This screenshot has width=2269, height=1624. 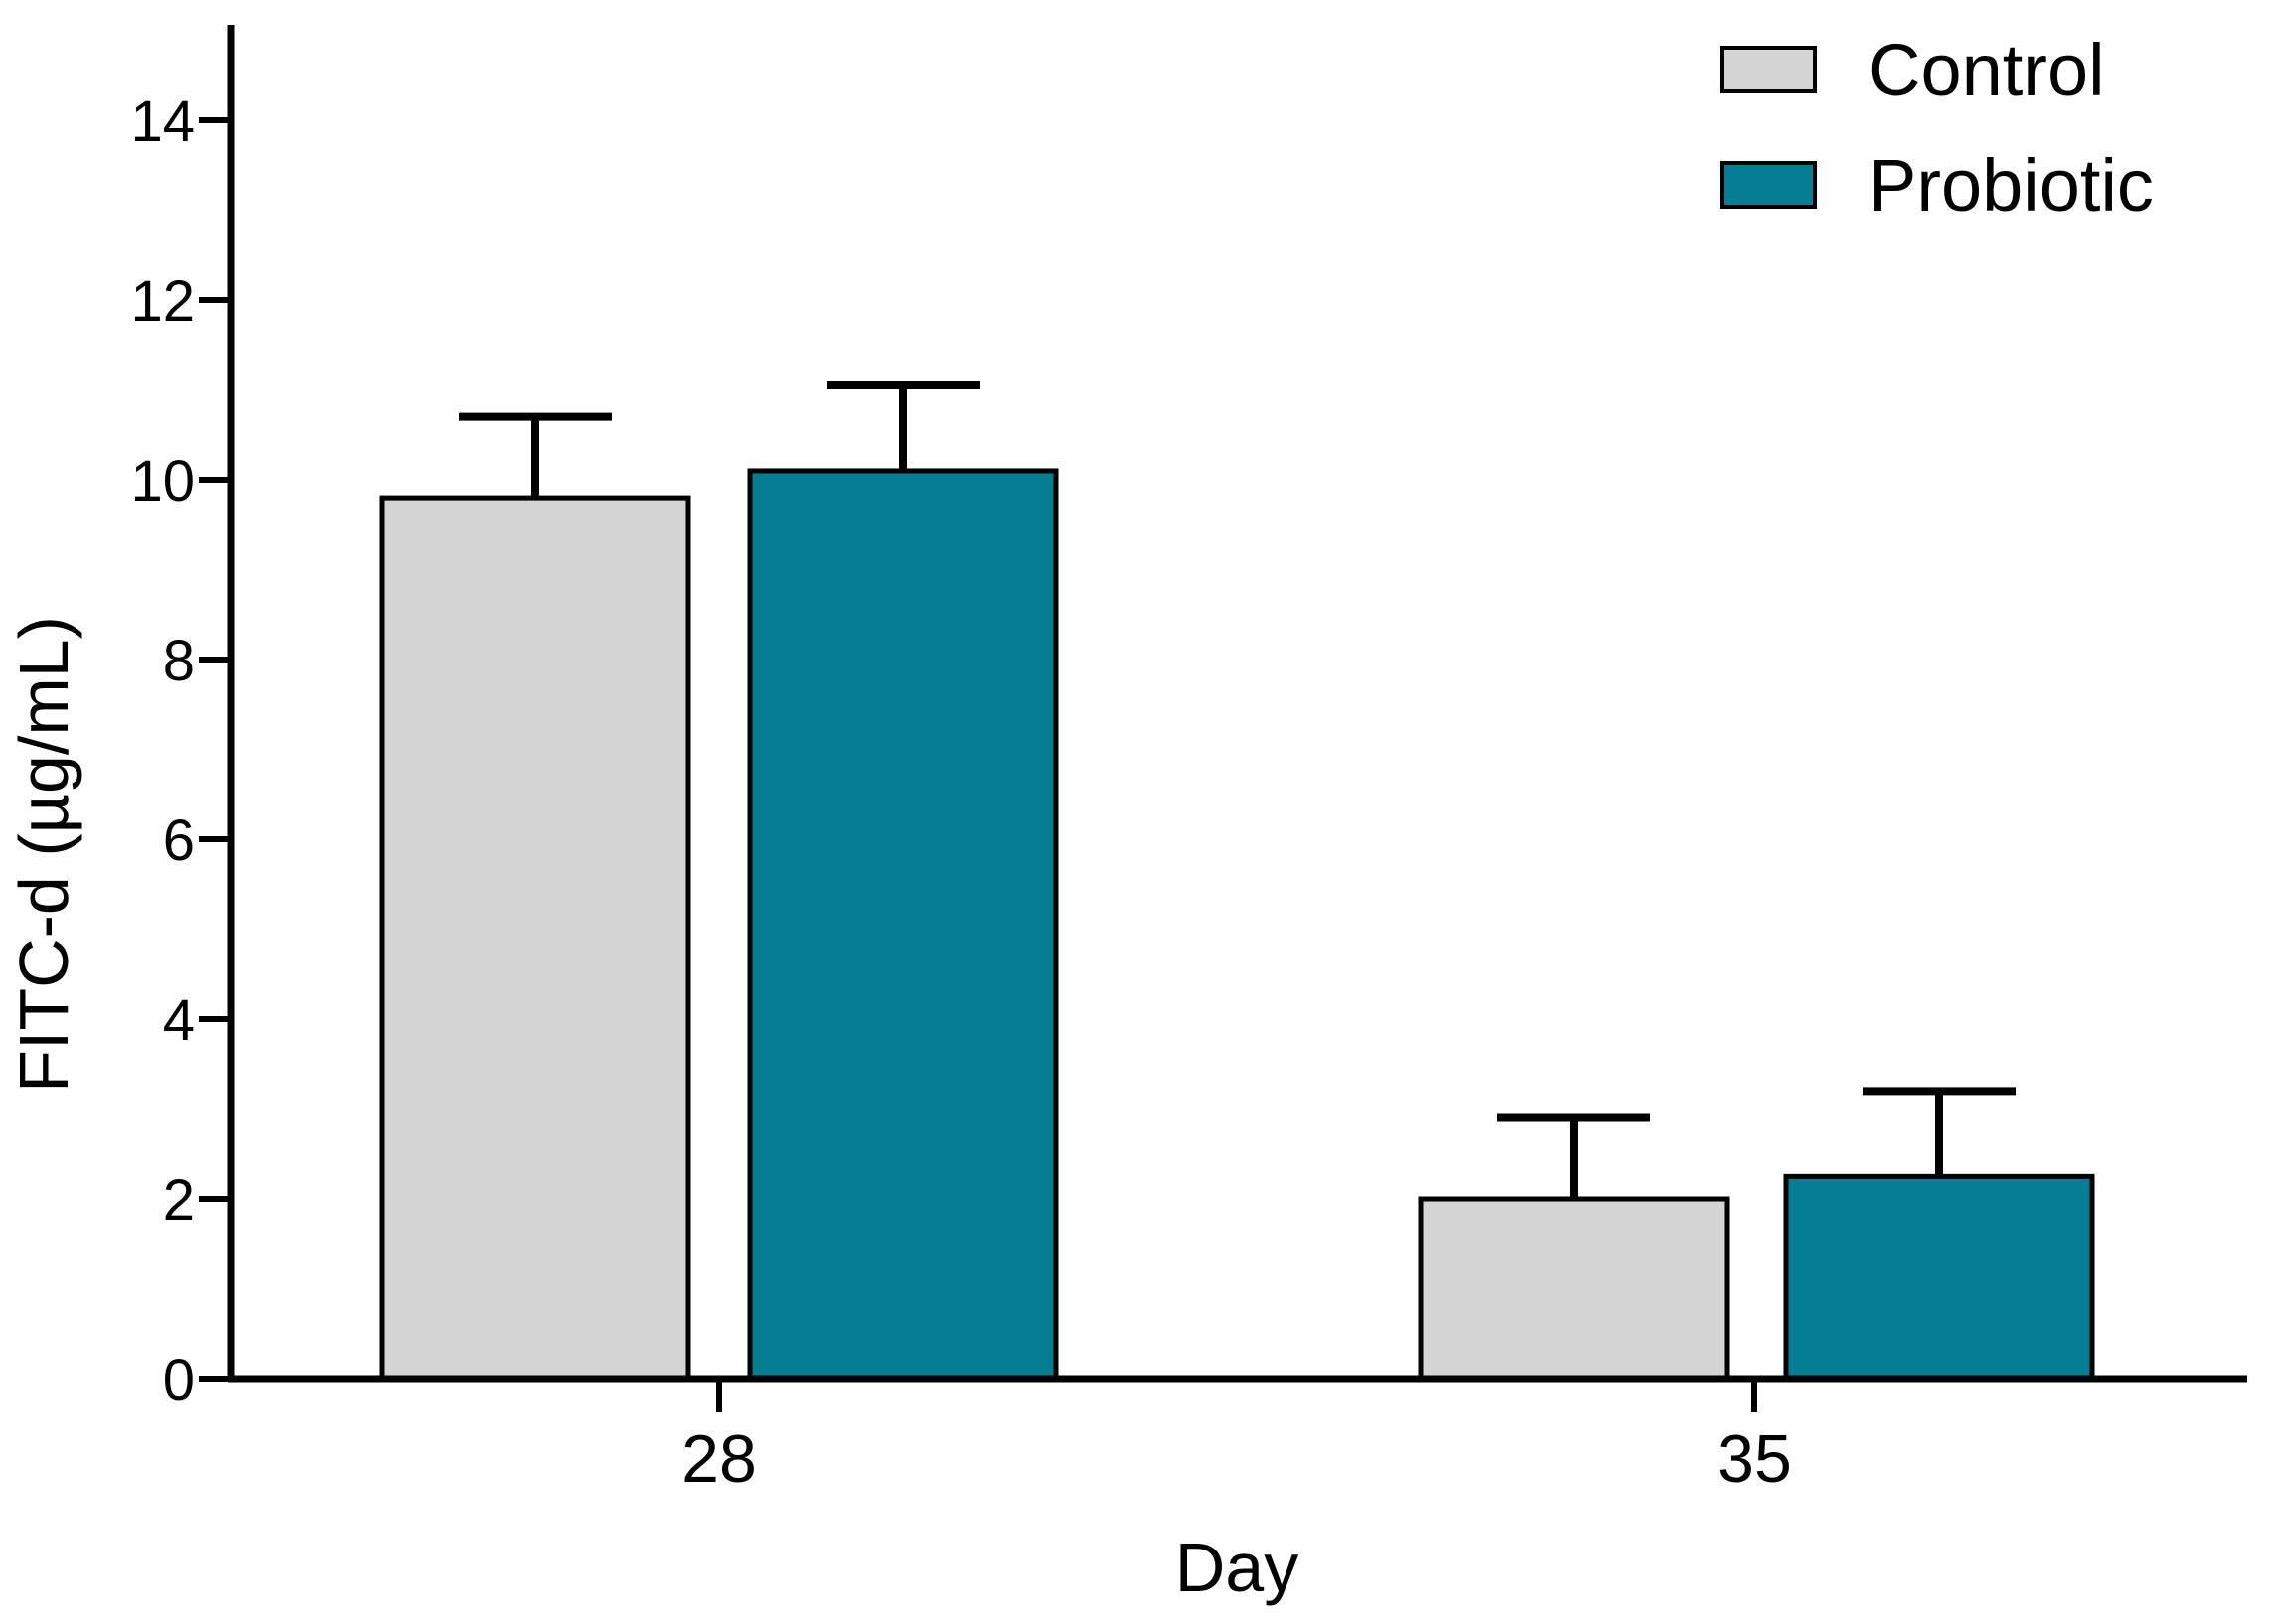 I want to click on x-tick-layer: 28 35, so click(x=1236, y=1438).